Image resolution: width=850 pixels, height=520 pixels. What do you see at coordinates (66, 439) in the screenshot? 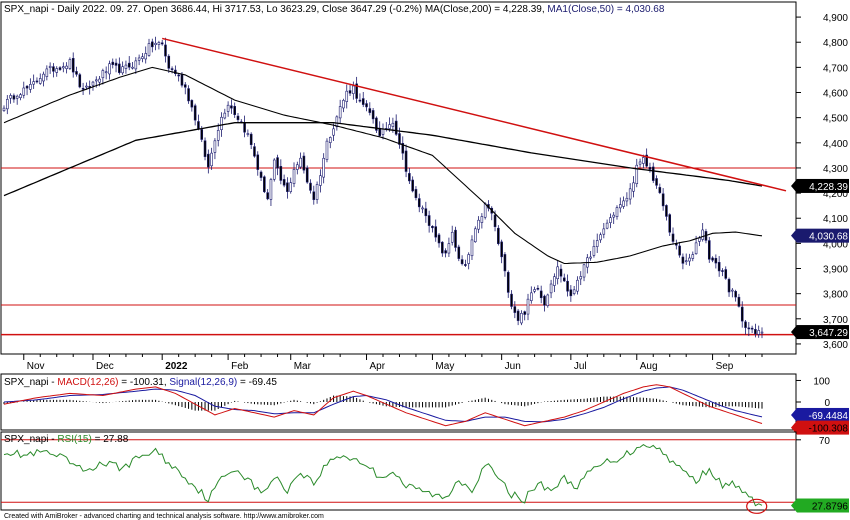
I see `rsi-title: SPX_napi - RSI(15) = 27.88` at bounding box center [66, 439].